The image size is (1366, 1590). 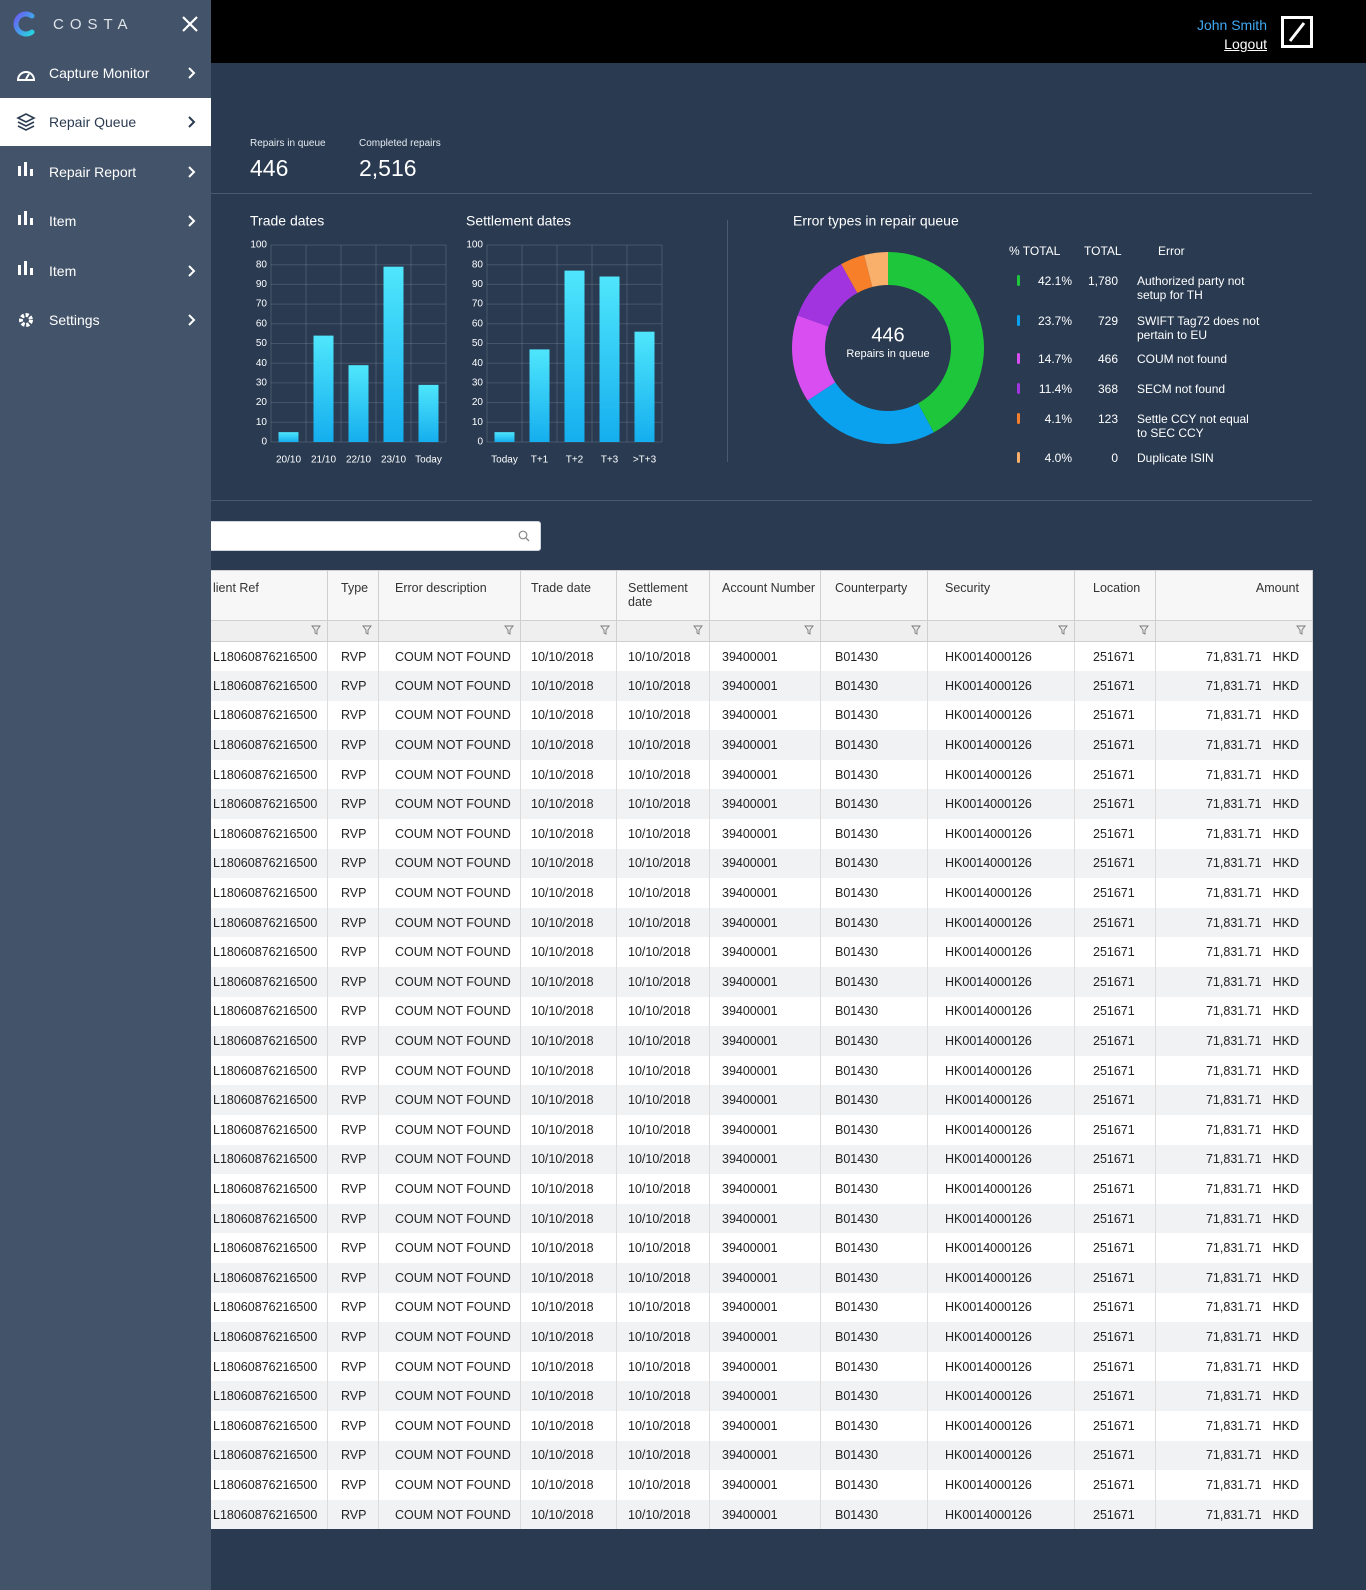 What do you see at coordinates (262, 422) in the screenshot?
I see `y-tick-label: 10` at bounding box center [262, 422].